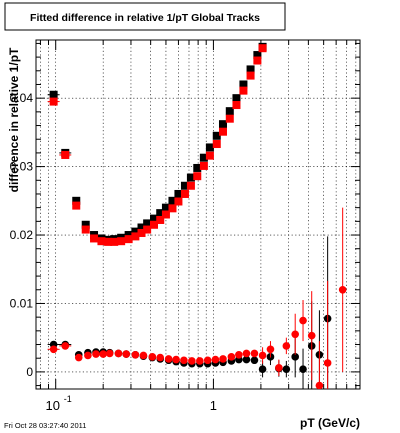 The width and height of the screenshot is (400, 433). What do you see at coordinates (22, 167) in the screenshot?
I see `y-tick-label: 0.03` at bounding box center [22, 167].